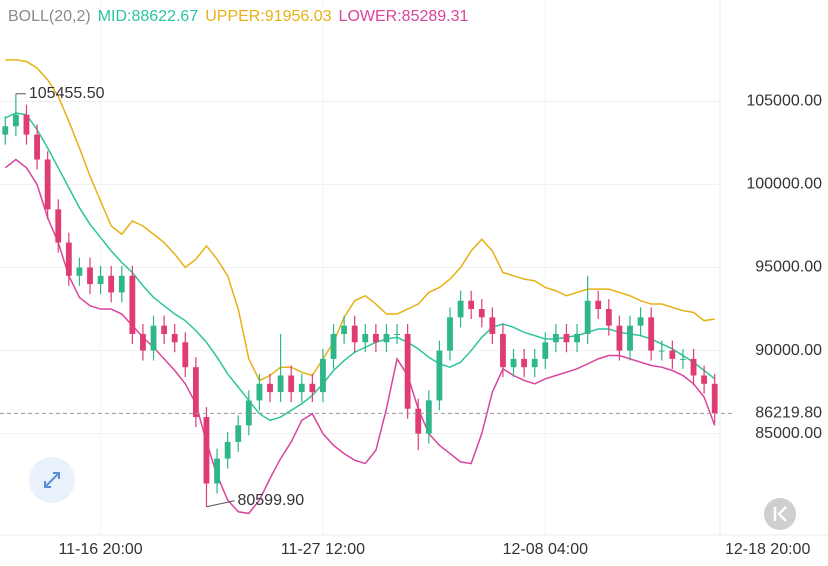 This screenshot has width=828, height=566. What do you see at coordinates (148, 16) in the screenshot?
I see `legend-item: MID:88622.67` at bounding box center [148, 16].